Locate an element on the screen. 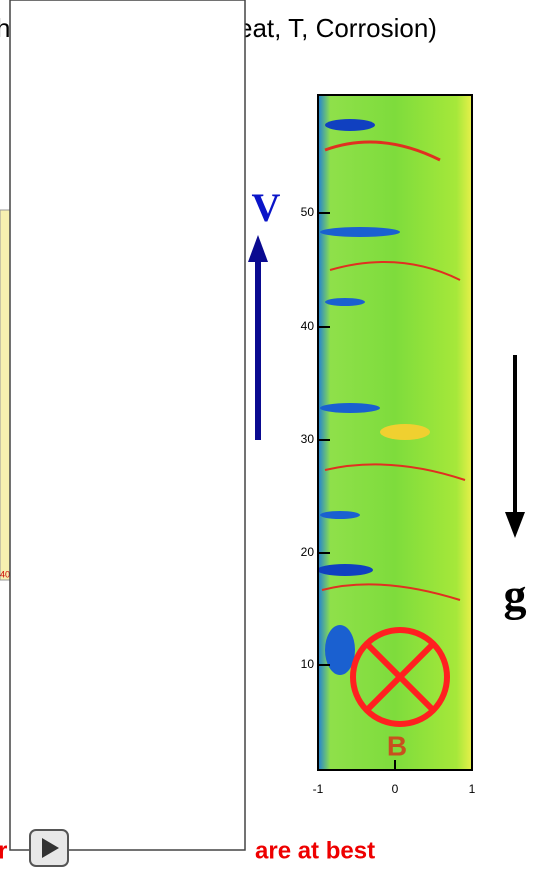 This screenshot has width=549, height=879. y-tick-label: 30 is located at coordinates (308, 439).